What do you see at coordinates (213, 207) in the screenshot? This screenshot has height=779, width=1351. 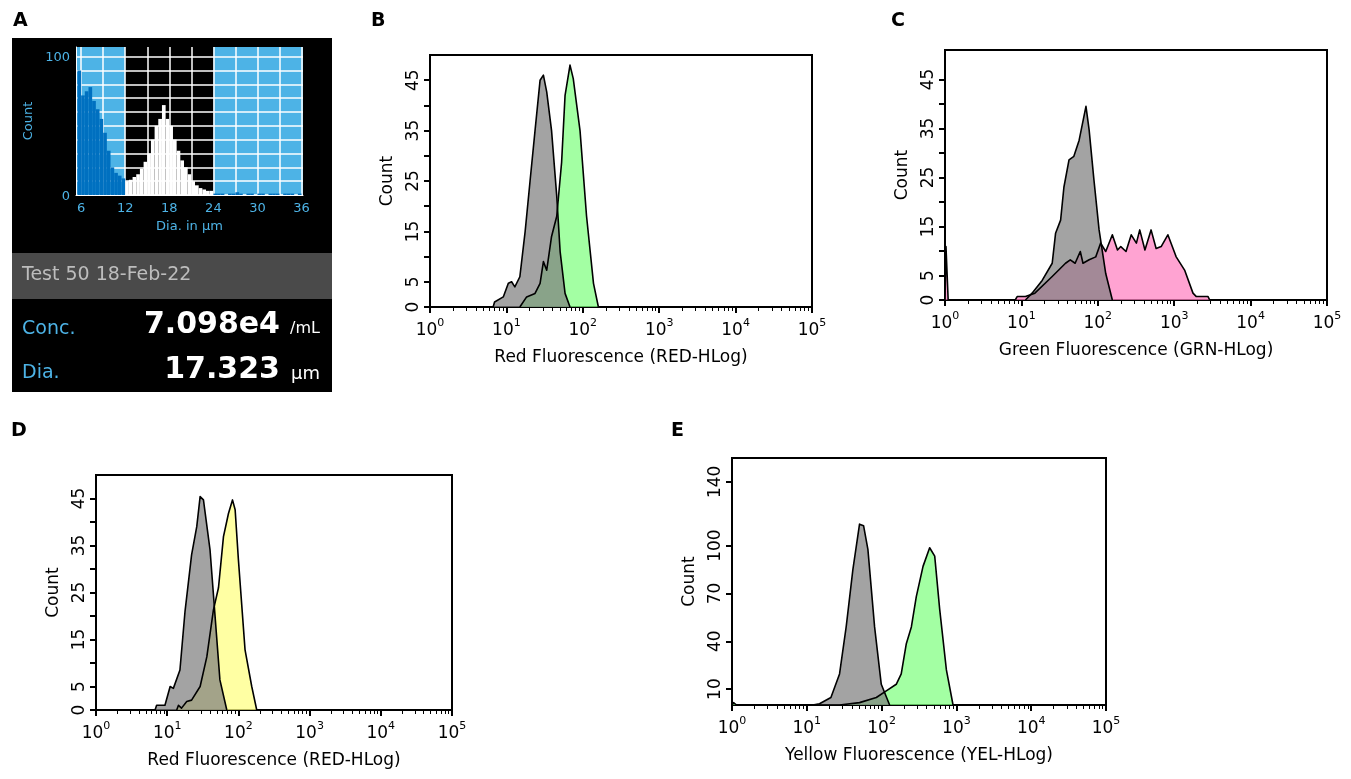 I see `x-tick-label: 24` at bounding box center [213, 207].